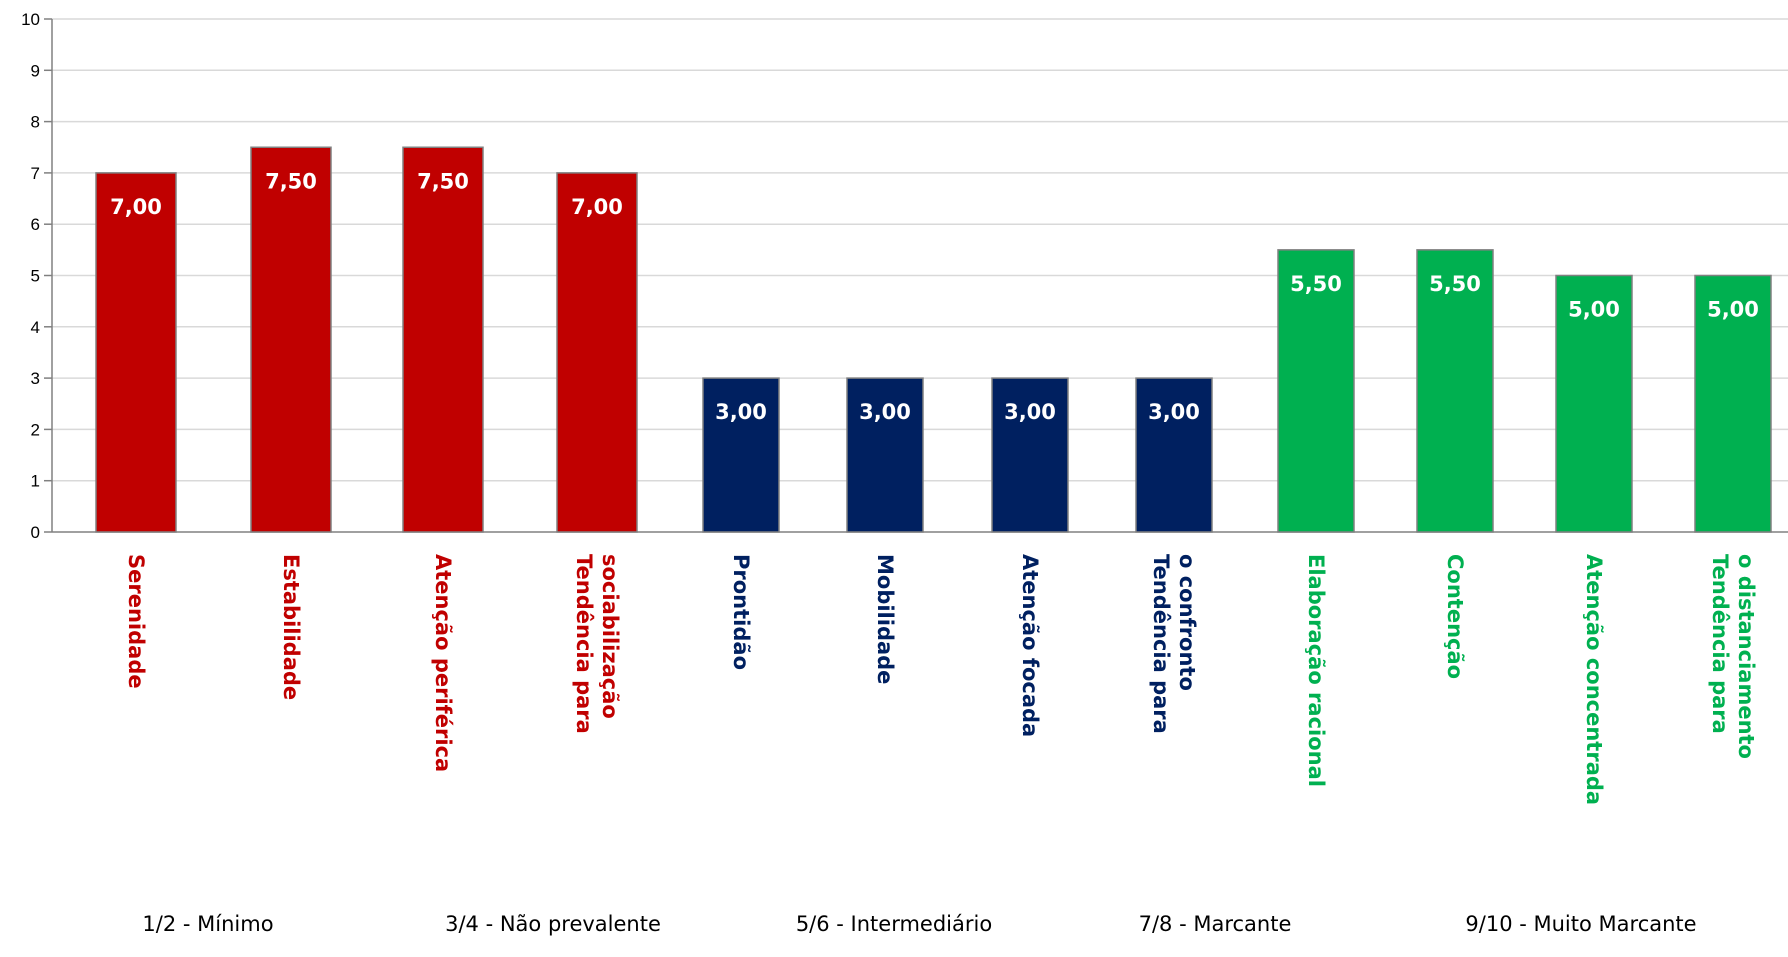 Image resolution: width=1788 pixels, height=957 pixels. Describe the element at coordinates (894, 924) in the screenshot. I see `legend-item-intermediario: 5/6 - Intermediário` at that location.